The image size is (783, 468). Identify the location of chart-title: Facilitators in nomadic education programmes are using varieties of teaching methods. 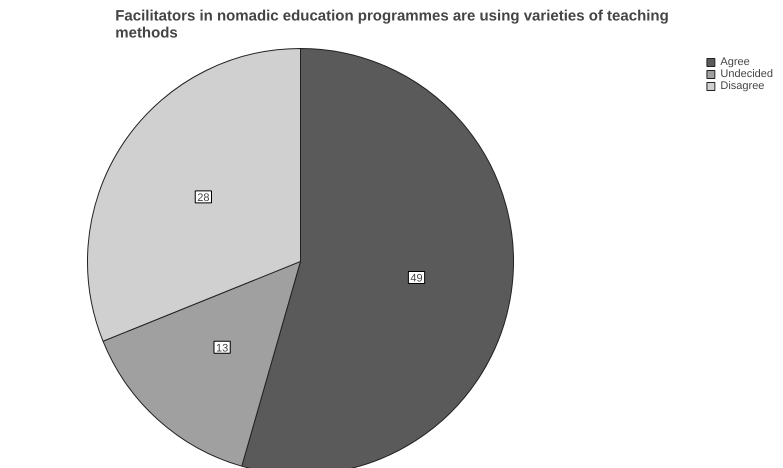
(392, 25).